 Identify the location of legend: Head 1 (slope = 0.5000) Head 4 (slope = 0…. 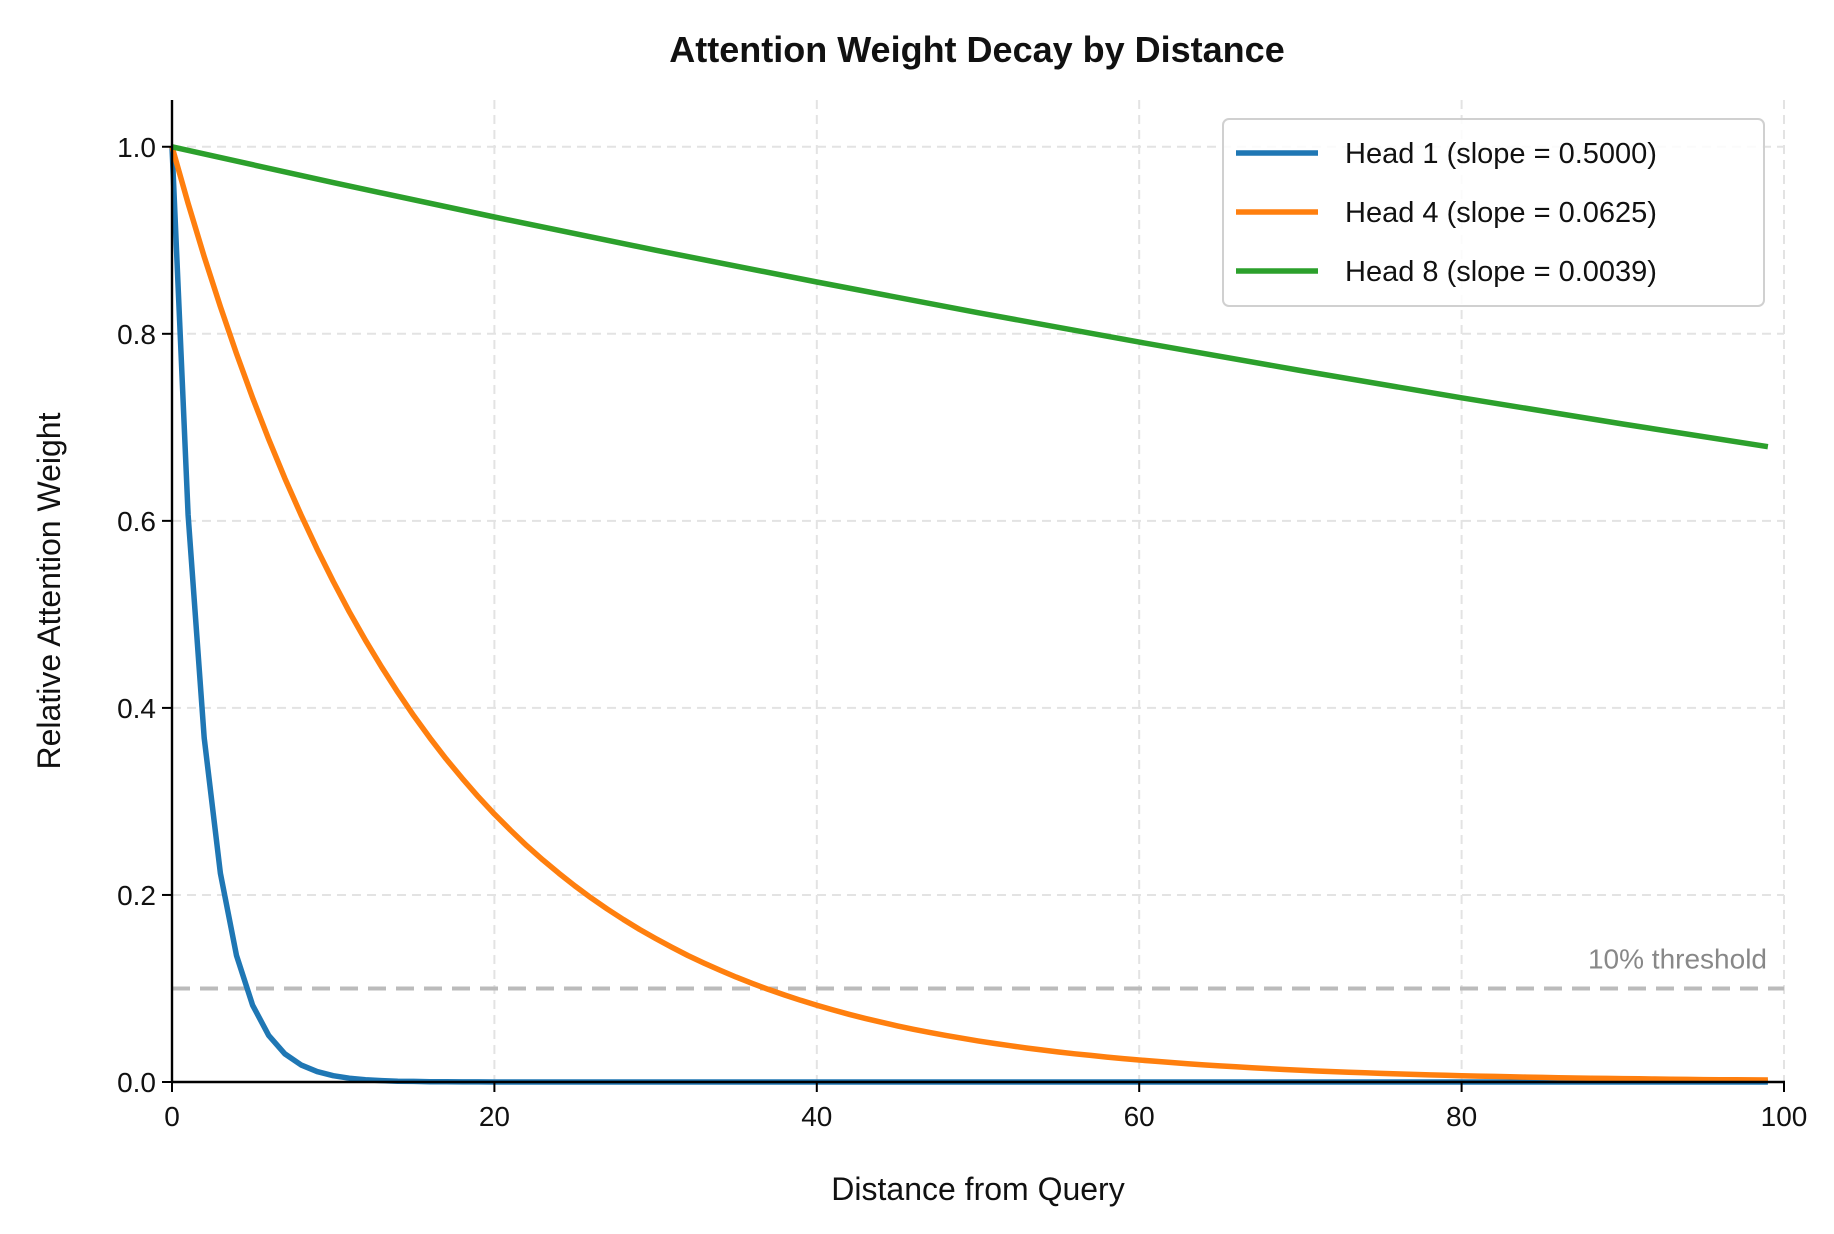
(1493, 212).